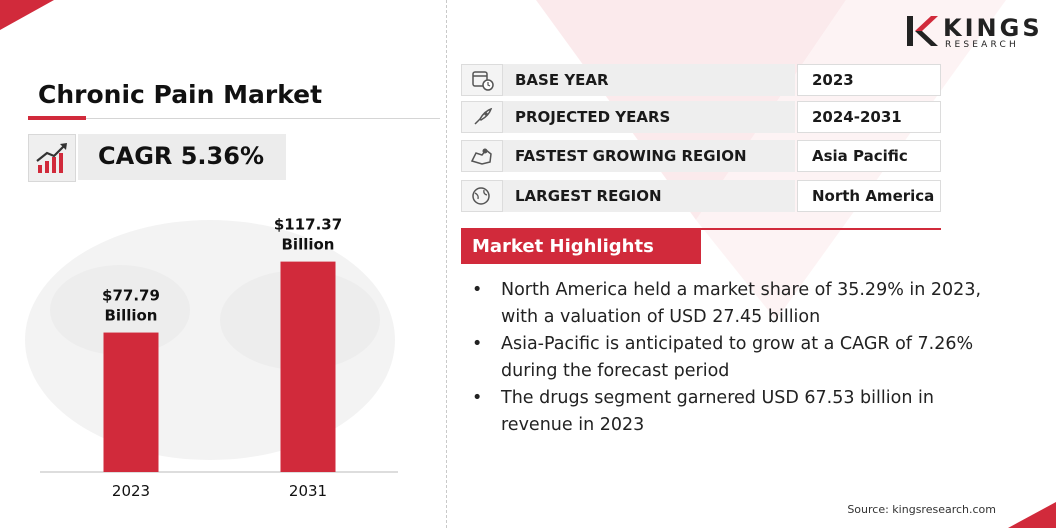 This screenshot has height=528, width=1056. Describe the element at coordinates (921, 509) in the screenshot. I see `source-text: Source: kingsresearch.com` at that location.